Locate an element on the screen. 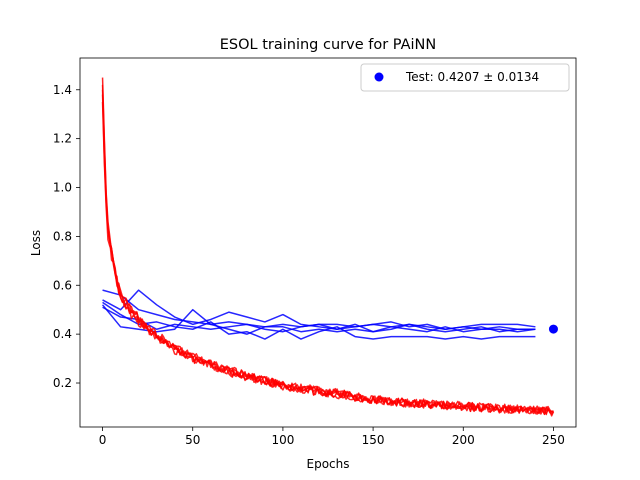  x-tick-label: 250 is located at coordinates (553, 440).